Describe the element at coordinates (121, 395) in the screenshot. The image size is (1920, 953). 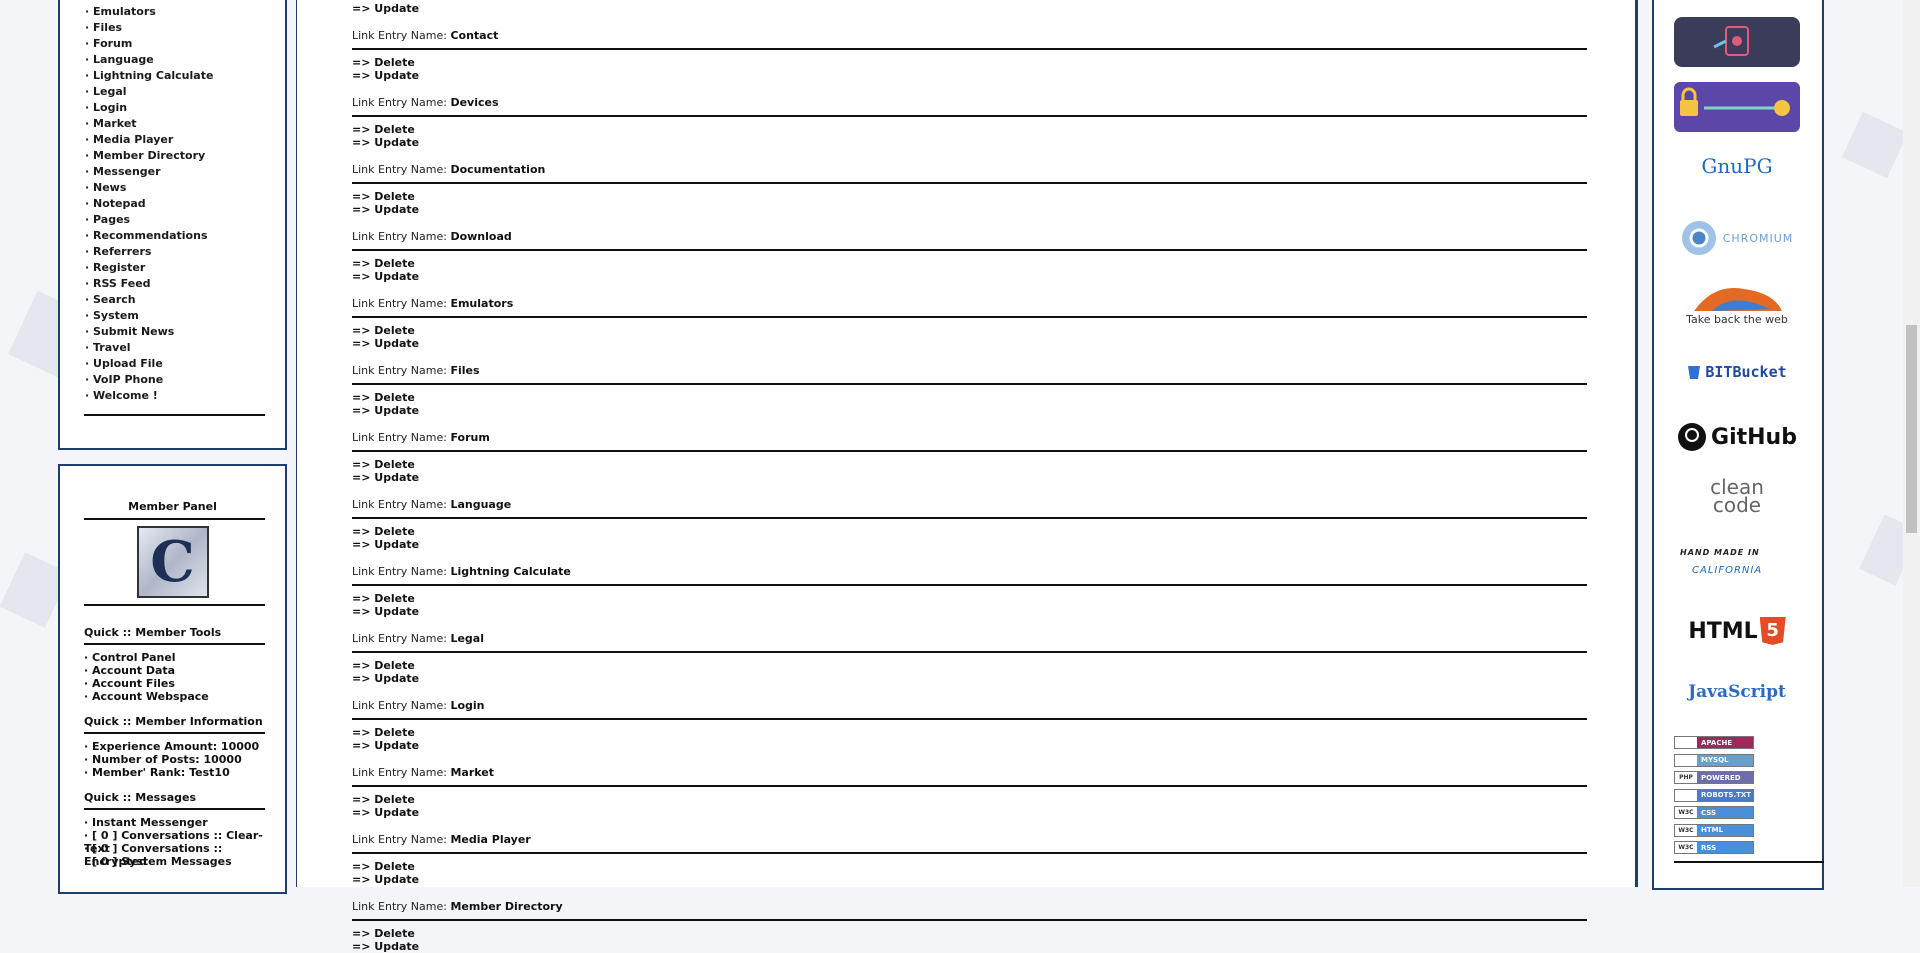
I see `nav-link: · Welcome !` at that location.